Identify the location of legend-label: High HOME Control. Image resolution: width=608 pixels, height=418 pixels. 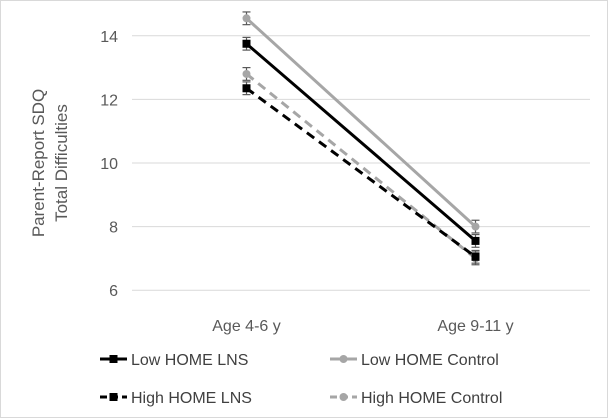
(431, 398).